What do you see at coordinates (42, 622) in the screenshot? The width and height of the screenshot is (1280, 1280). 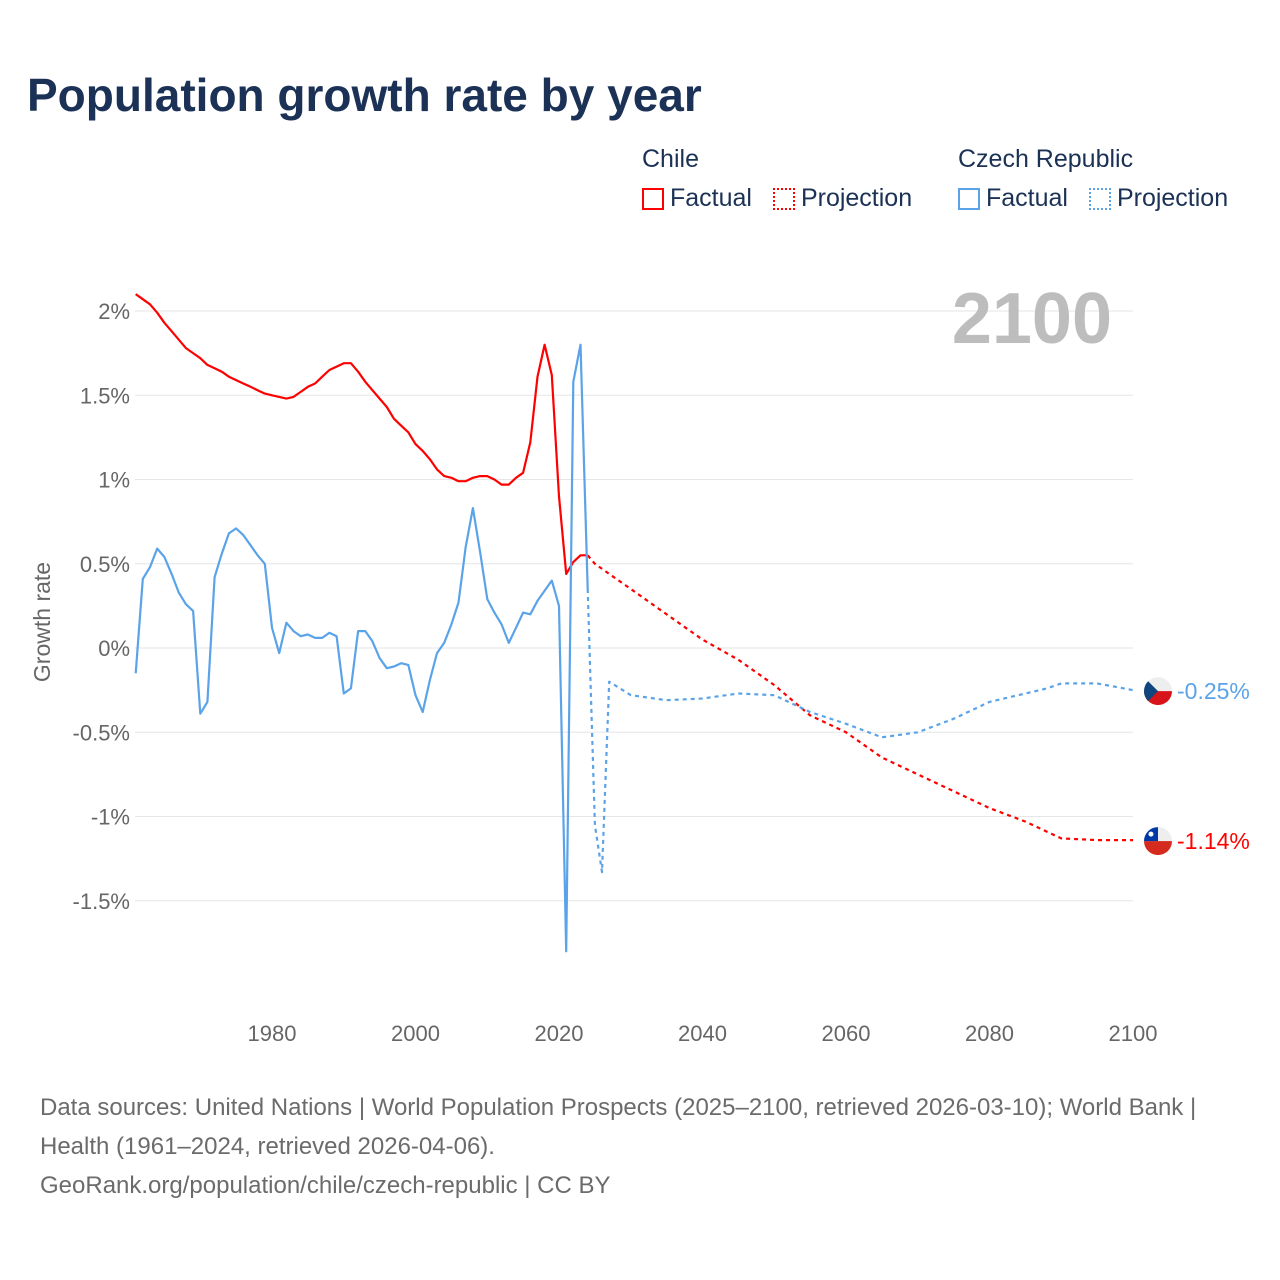 I see `y-axis-label: Growth rate` at bounding box center [42, 622].